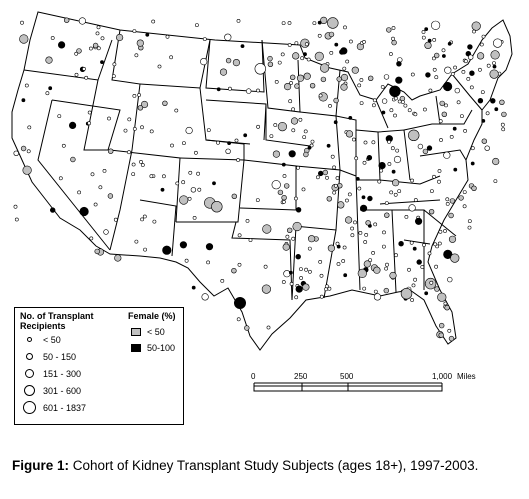  I want to click on female-class-label-2: 50-100, so click(161, 348).